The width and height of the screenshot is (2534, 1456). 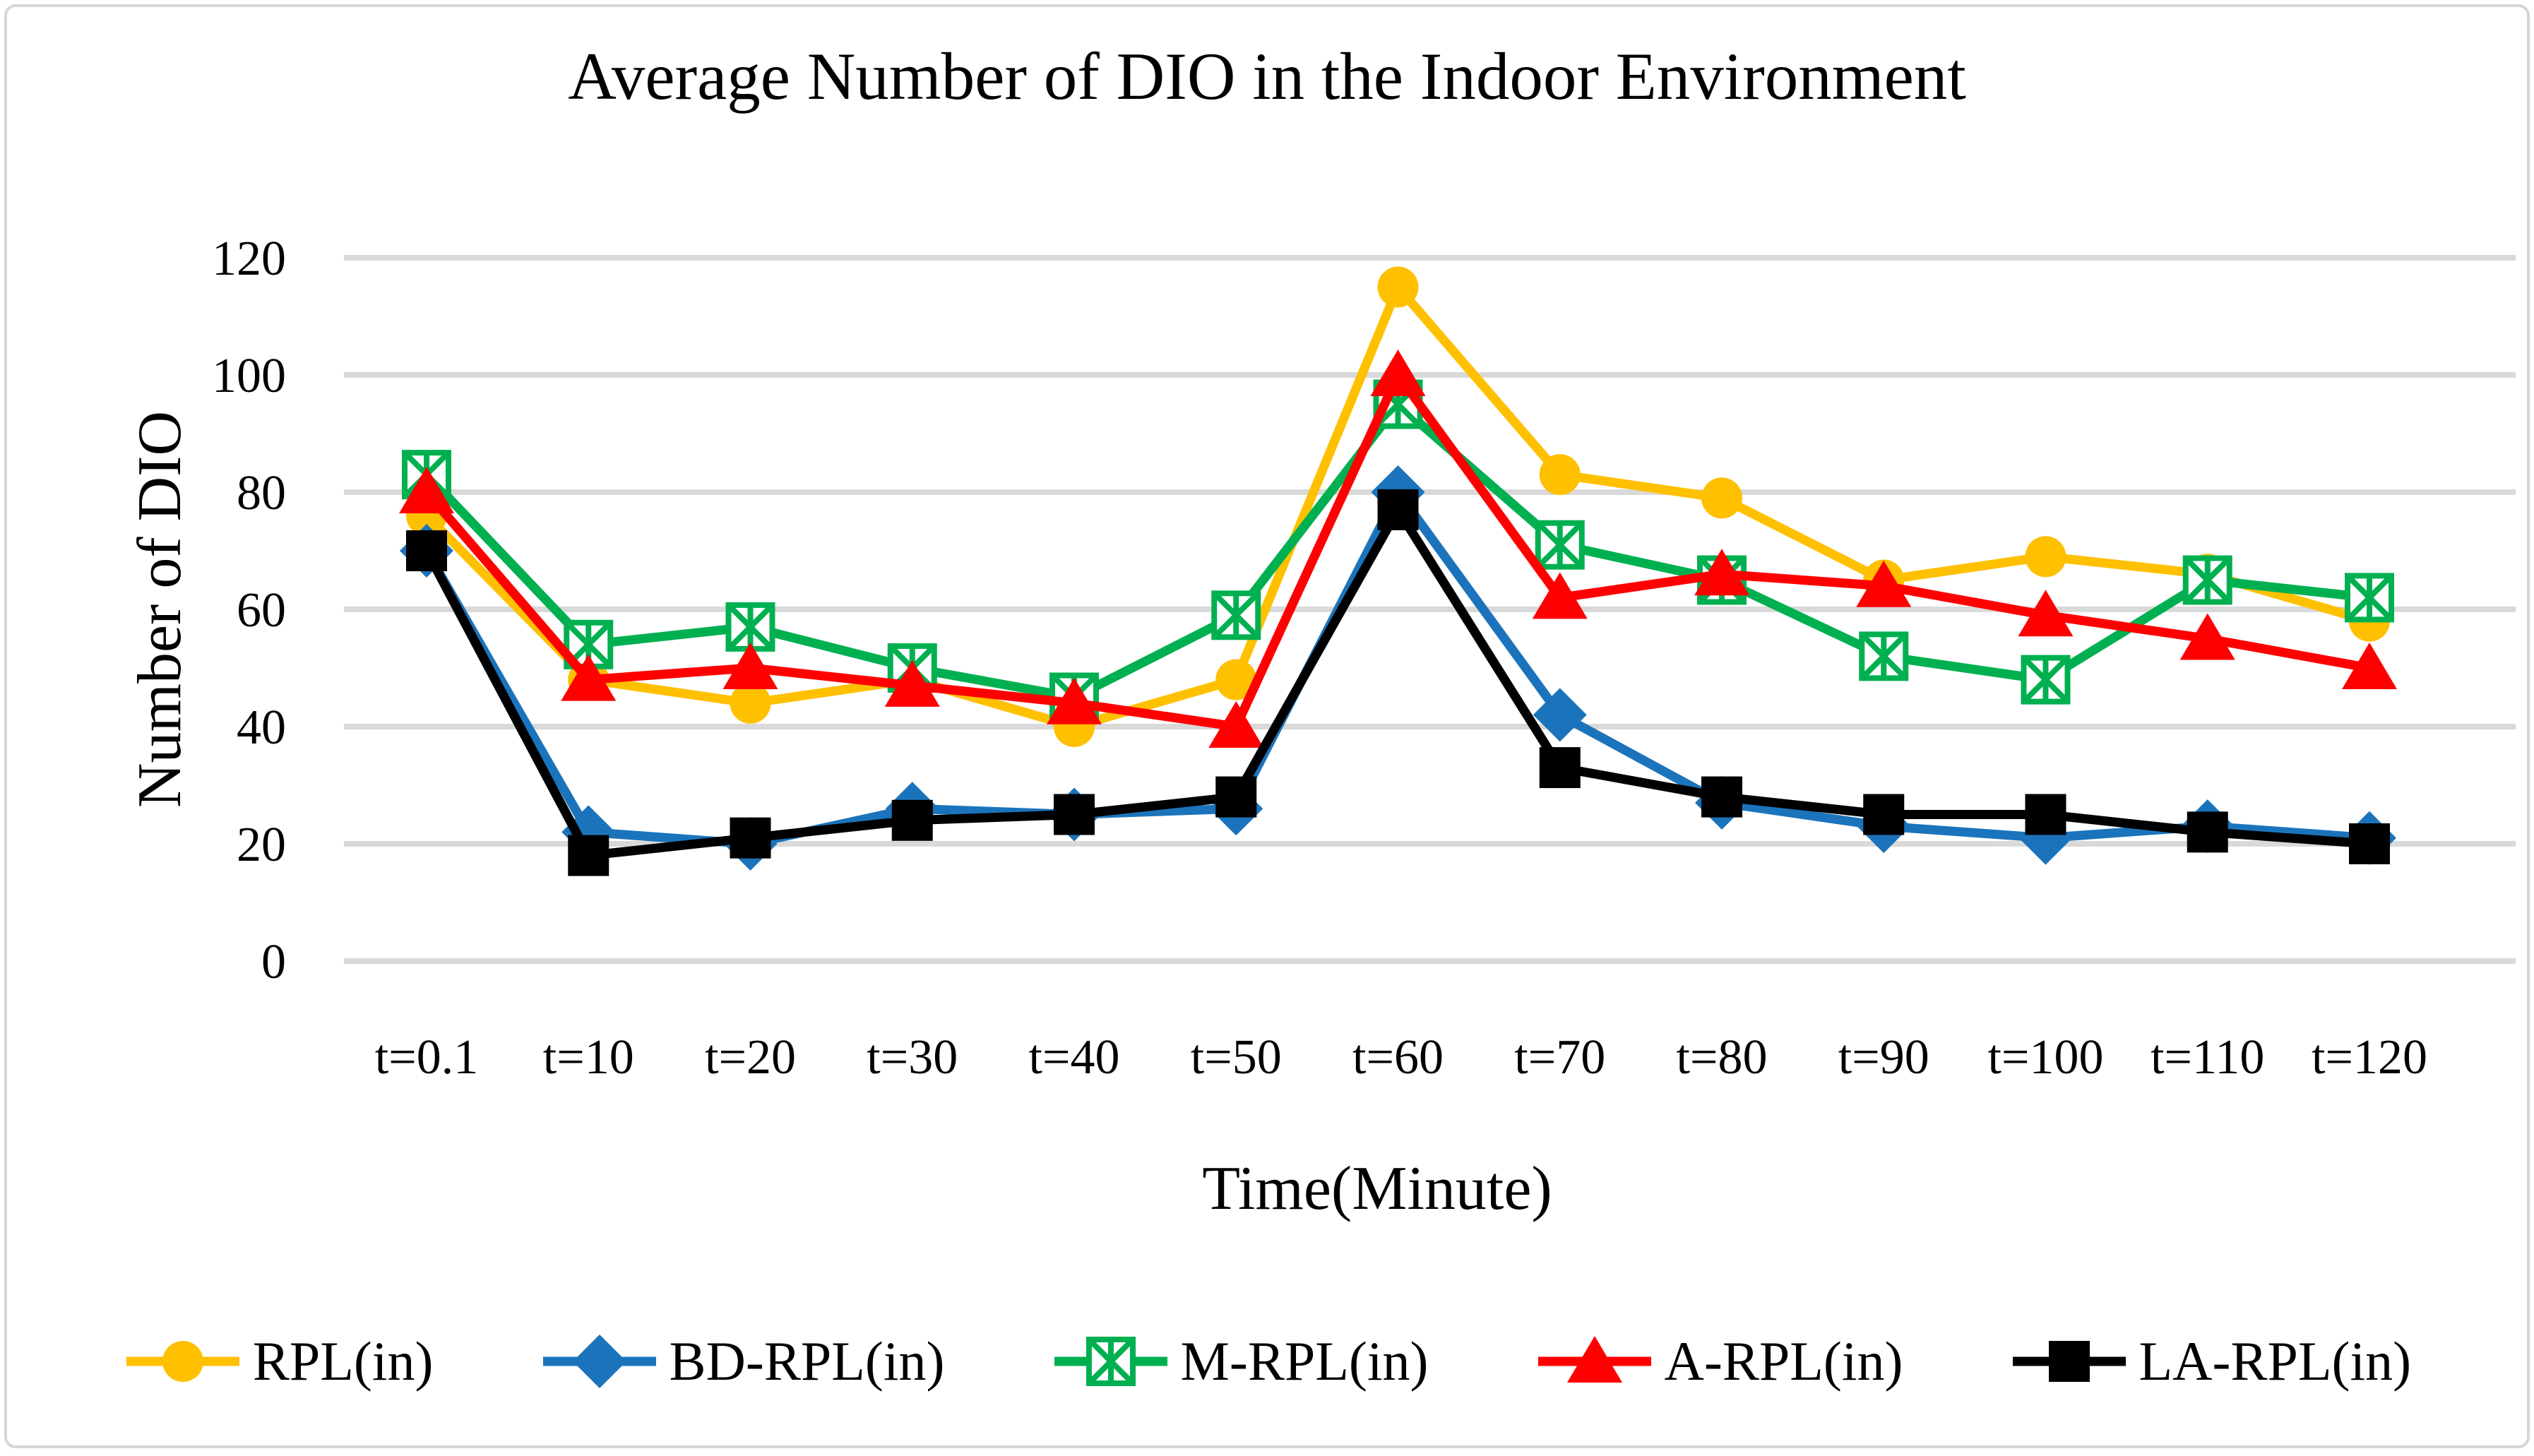 I want to click on x-tick-label: t=110, so click(x=2207, y=1057).